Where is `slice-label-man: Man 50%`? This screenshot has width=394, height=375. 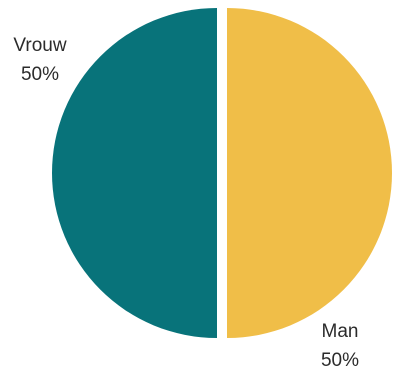 slice-label-man: Man 50% is located at coordinates (340, 346).